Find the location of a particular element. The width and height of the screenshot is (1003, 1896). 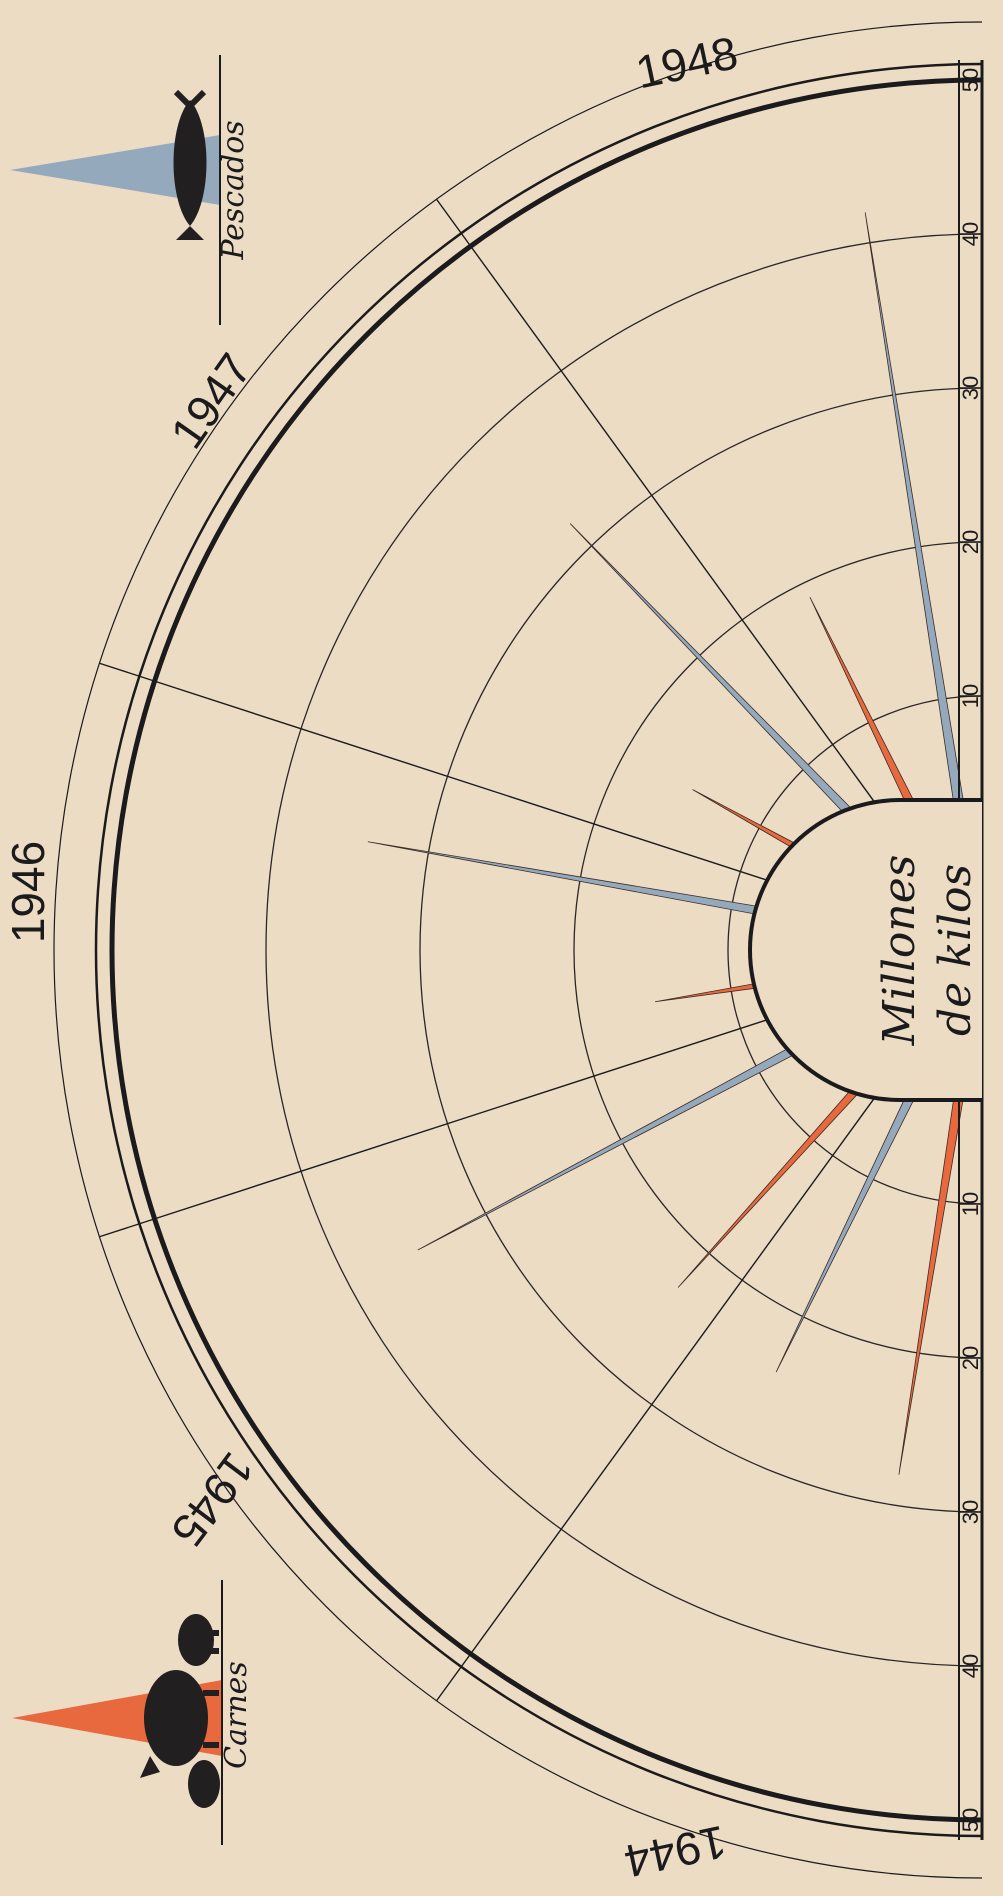

center-label-line1: Millones is located at coordinates (899, 951).